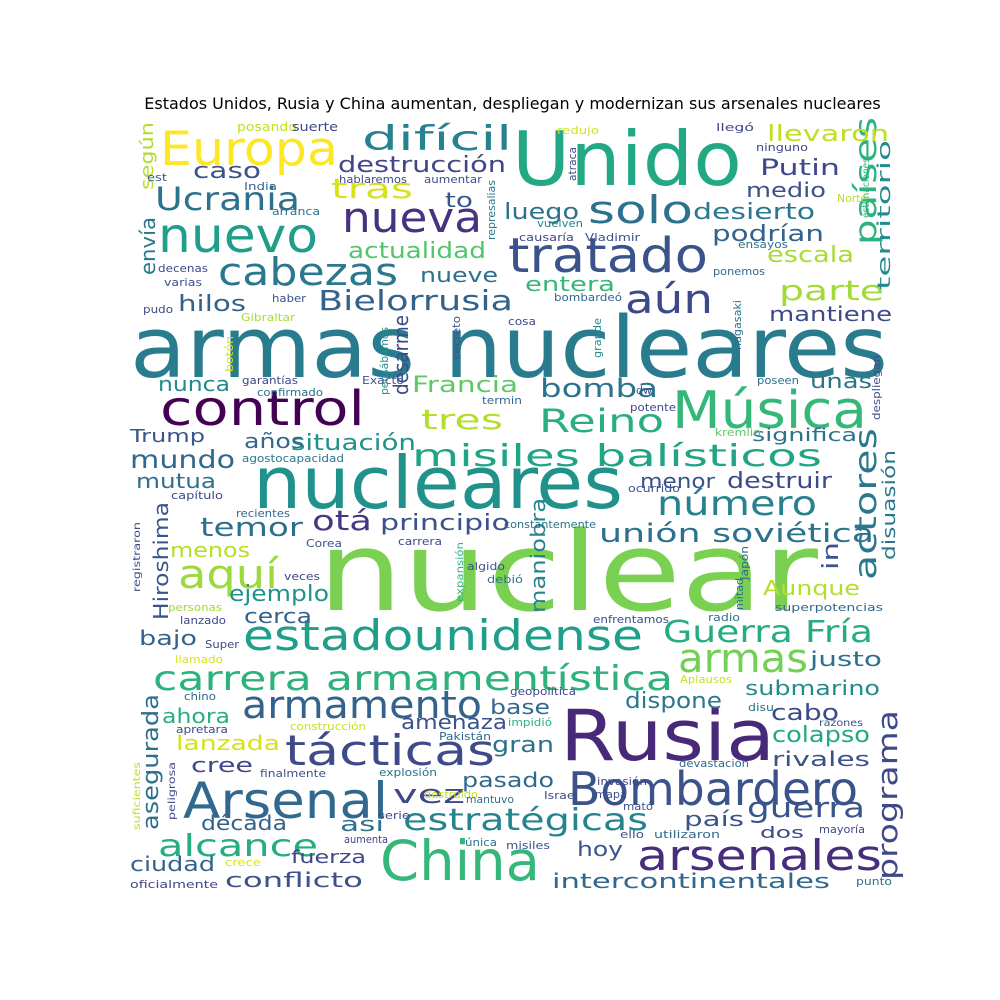 The height and width of the screenshot is (1000, 1000). What do you see at coordinates (456, 338) in the screenshot?
I see `word-secreto: secreto` at bounding box center [456, 338].